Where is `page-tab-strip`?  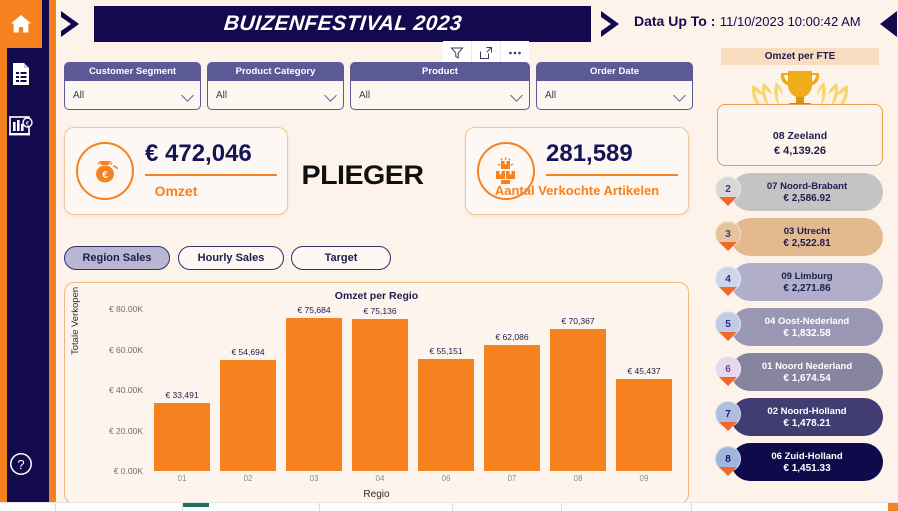
page-tab-strip is located at coordinates (449, 506).